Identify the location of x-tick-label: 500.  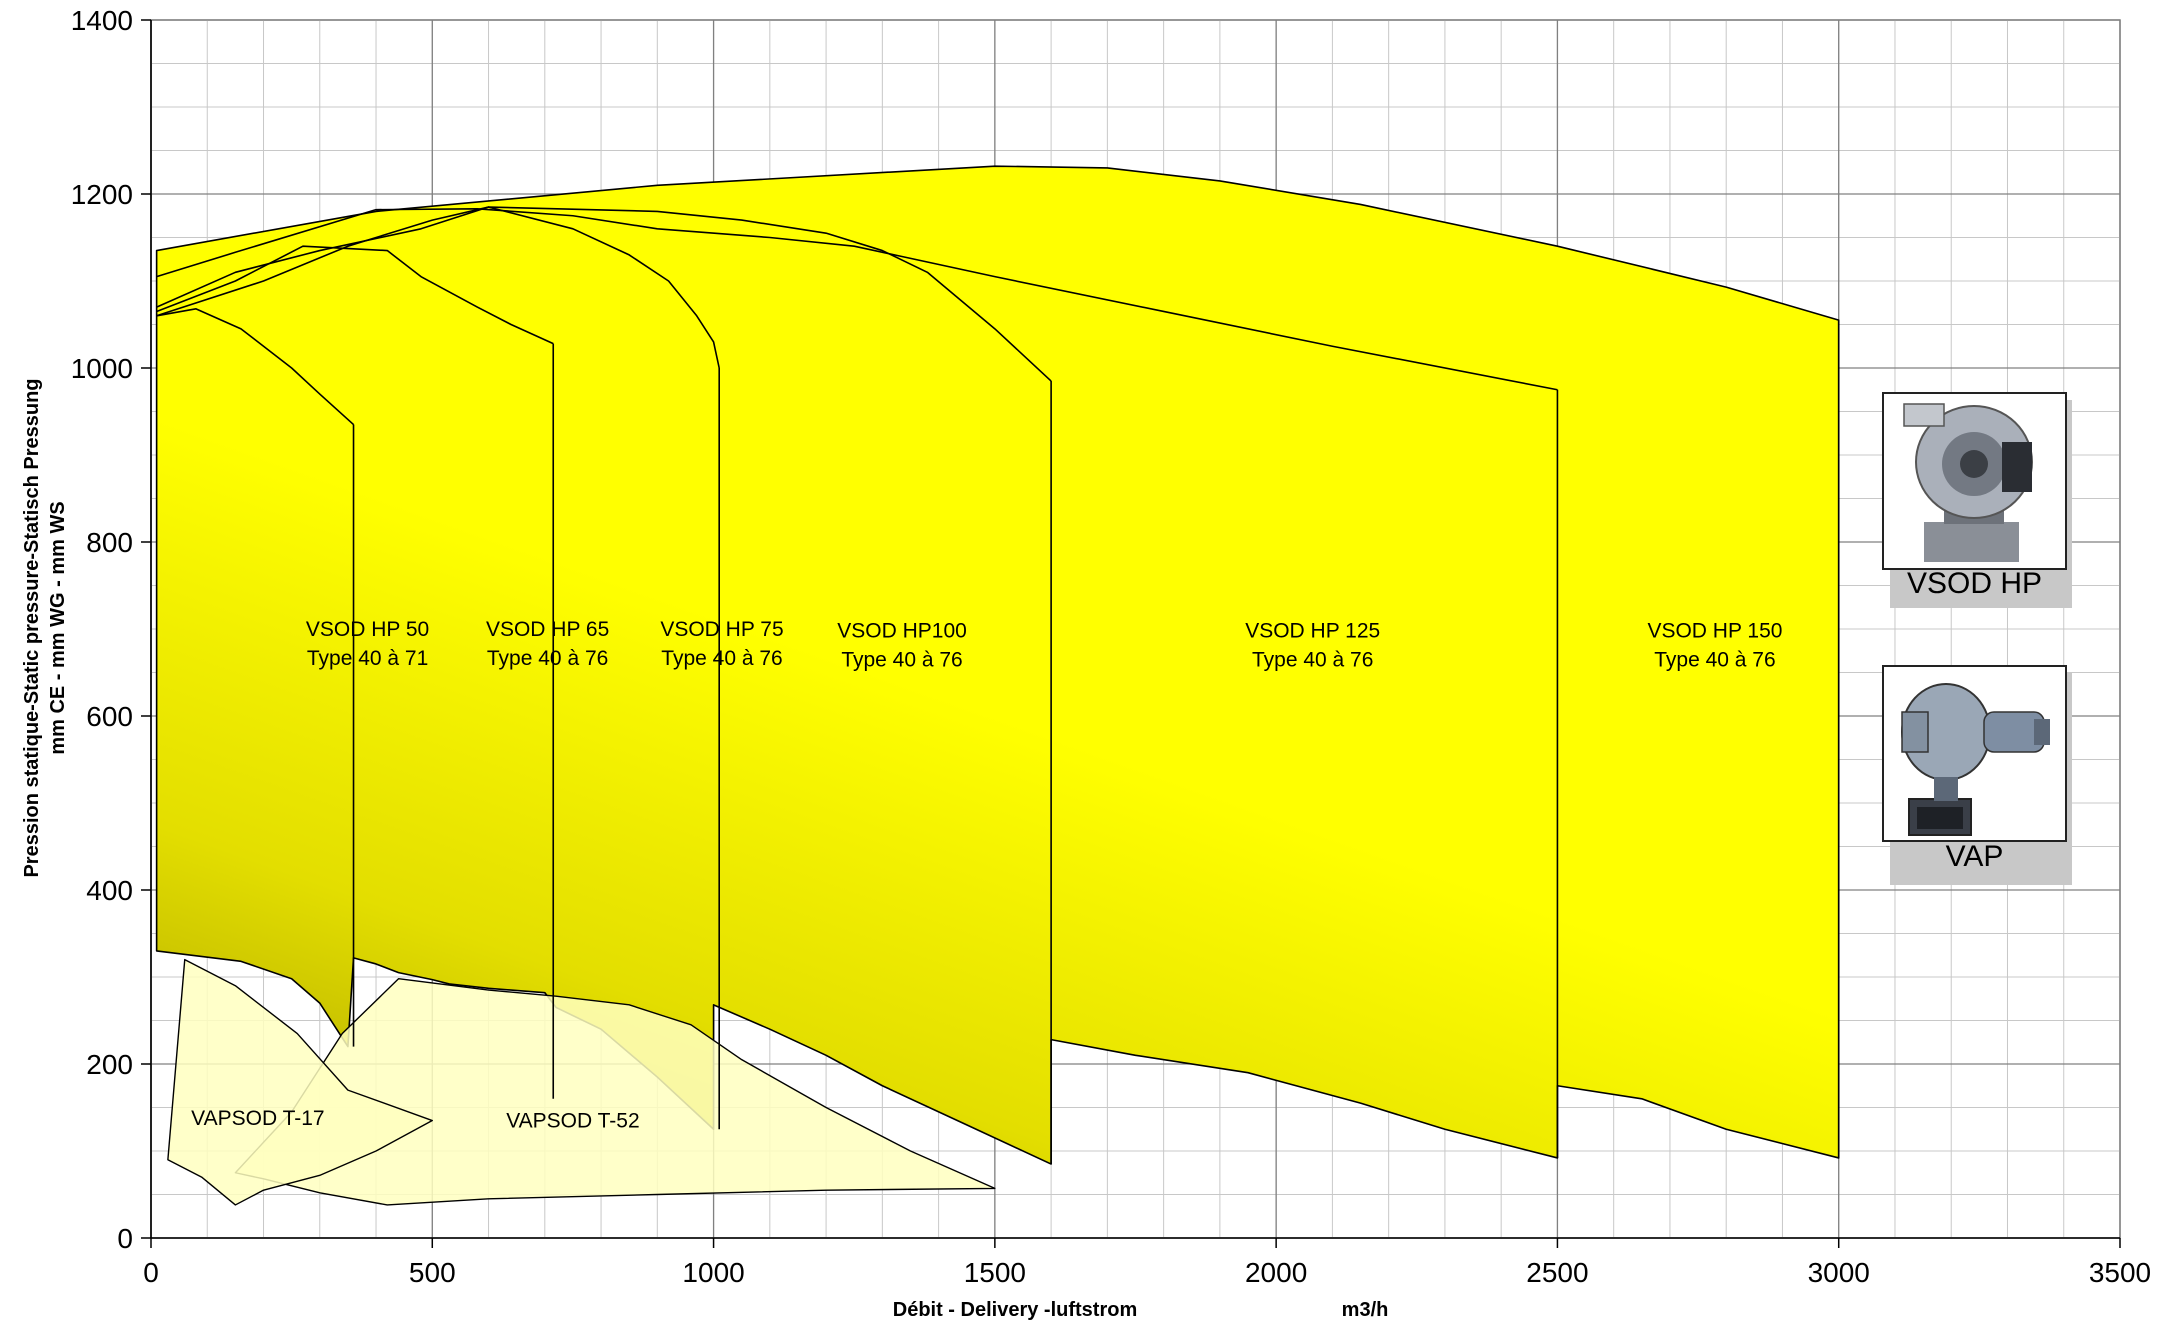
(432, 1272).